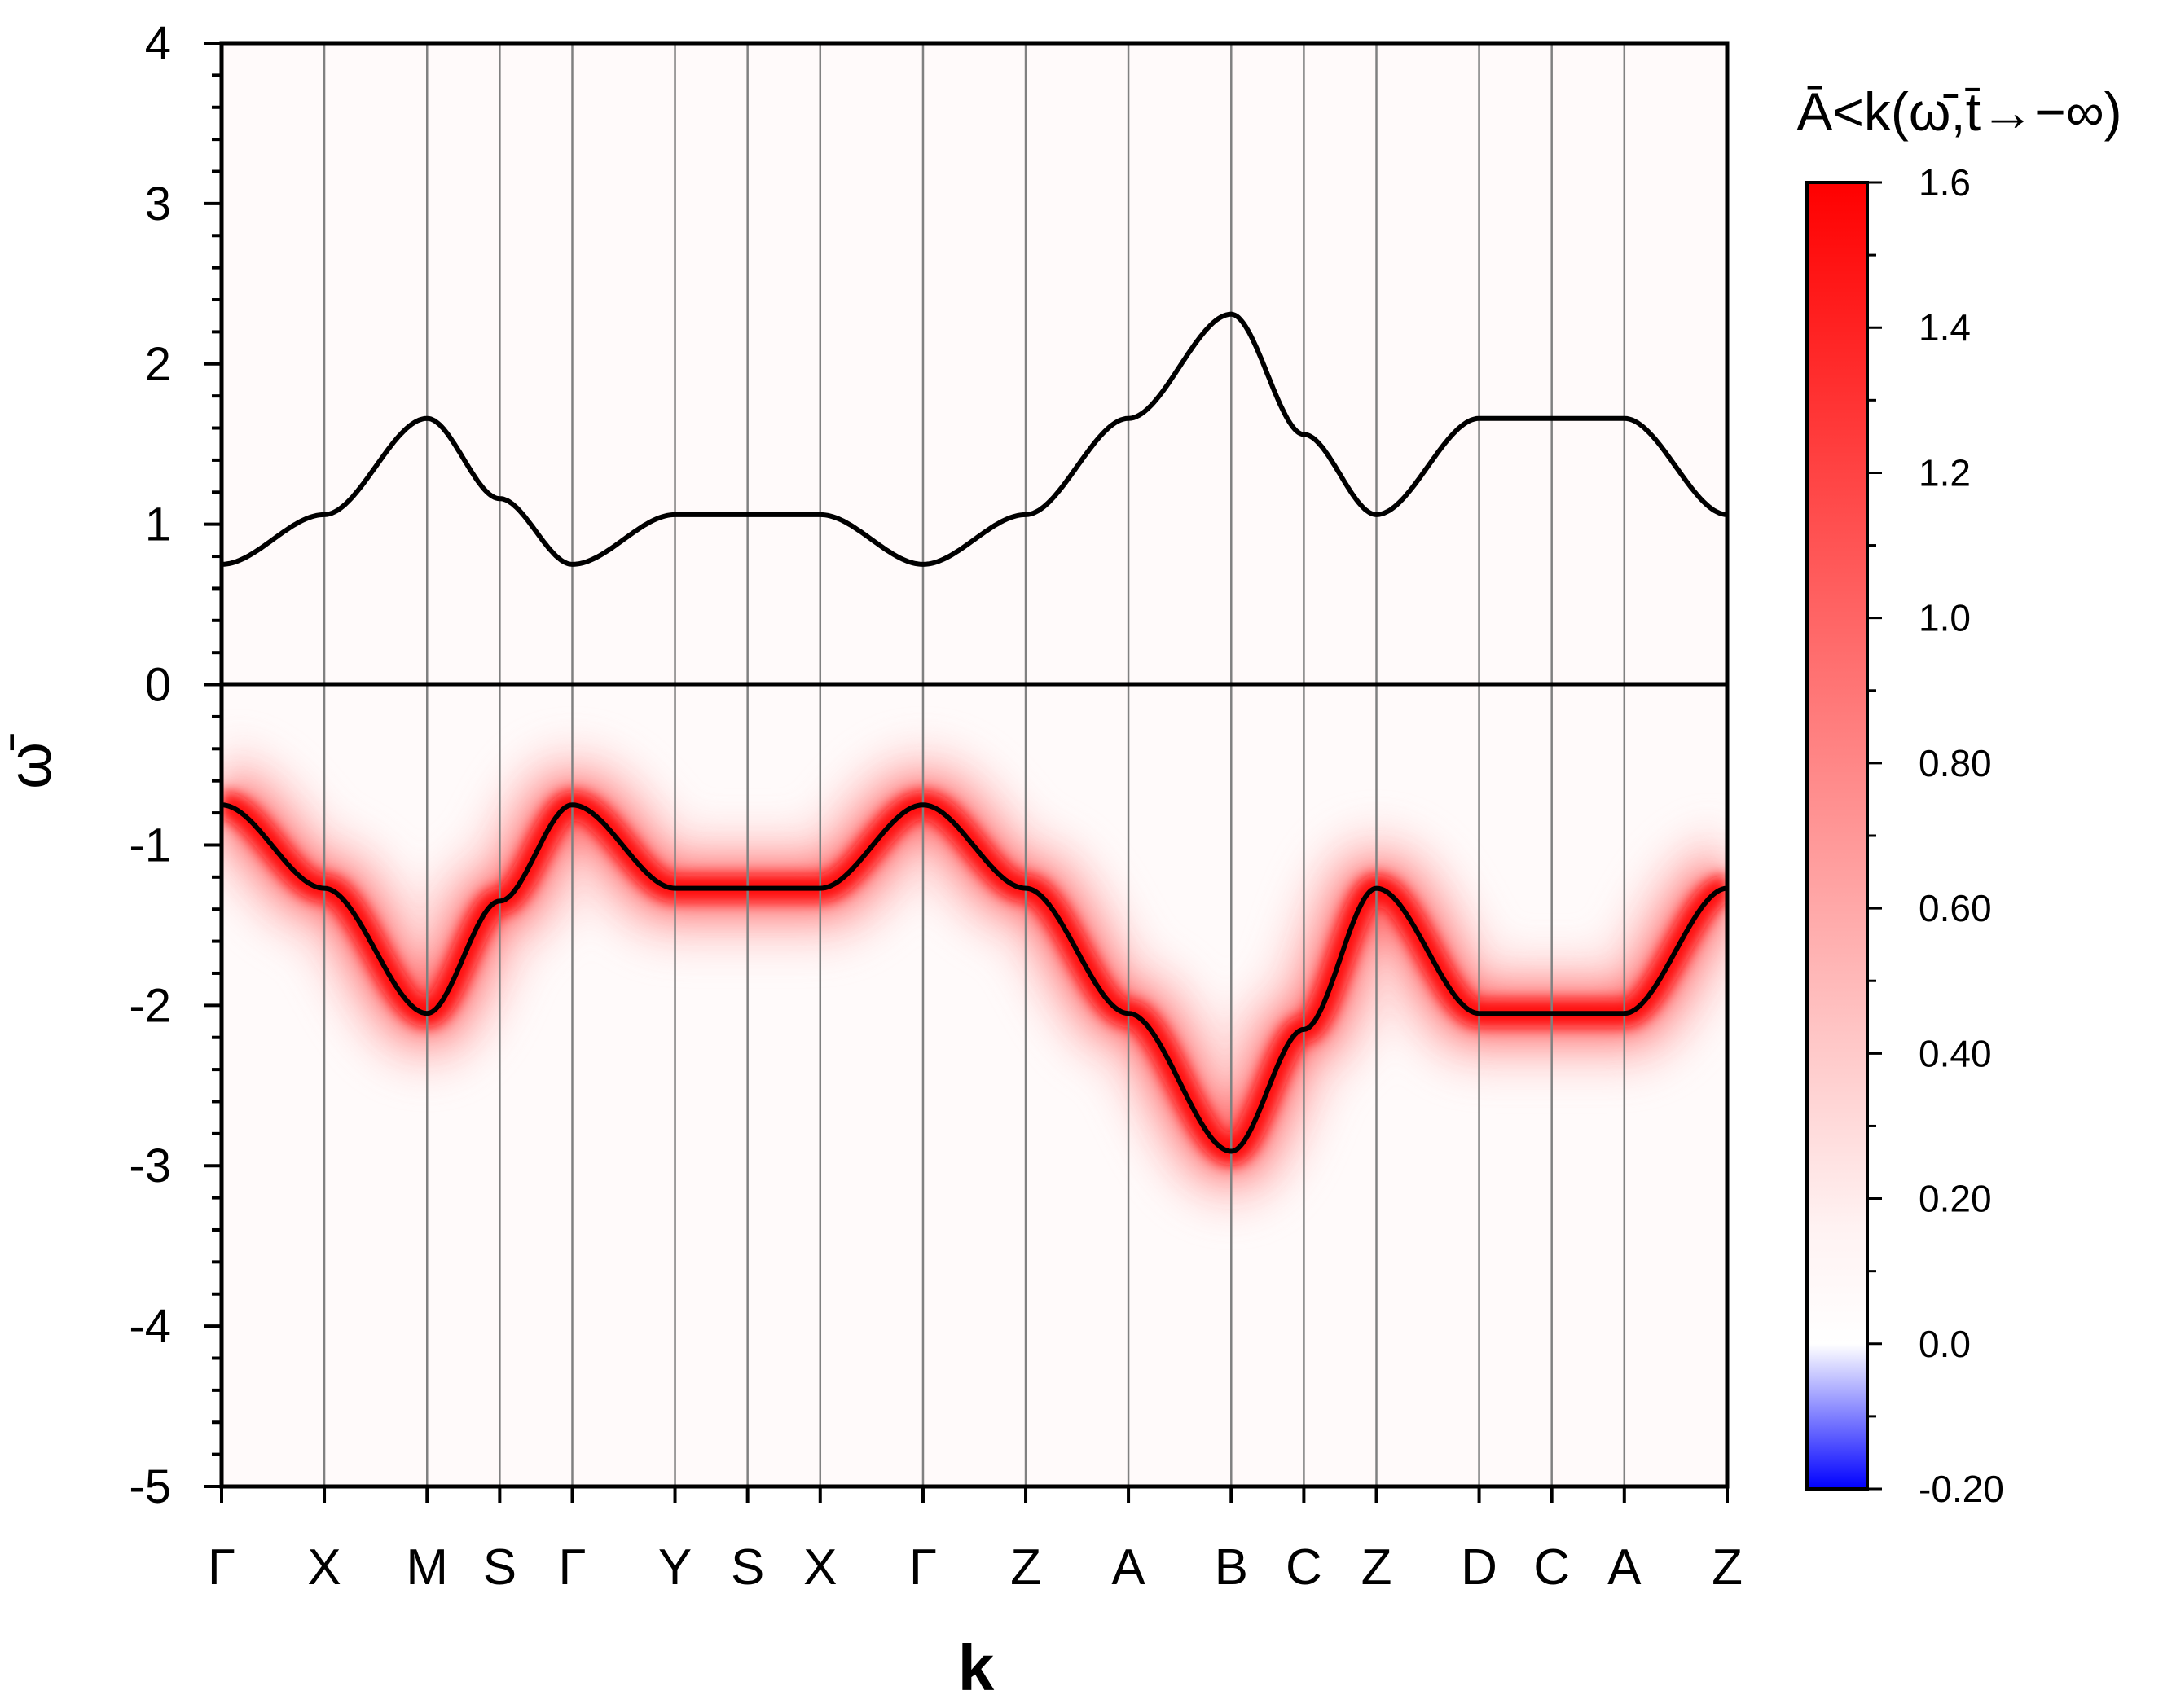 This screenshot has width=2163, height=1708. What do you see at coordinates (150, 845) in the screenshot?
I see `y-tick-label: -1` at bounding box center [150, 845].